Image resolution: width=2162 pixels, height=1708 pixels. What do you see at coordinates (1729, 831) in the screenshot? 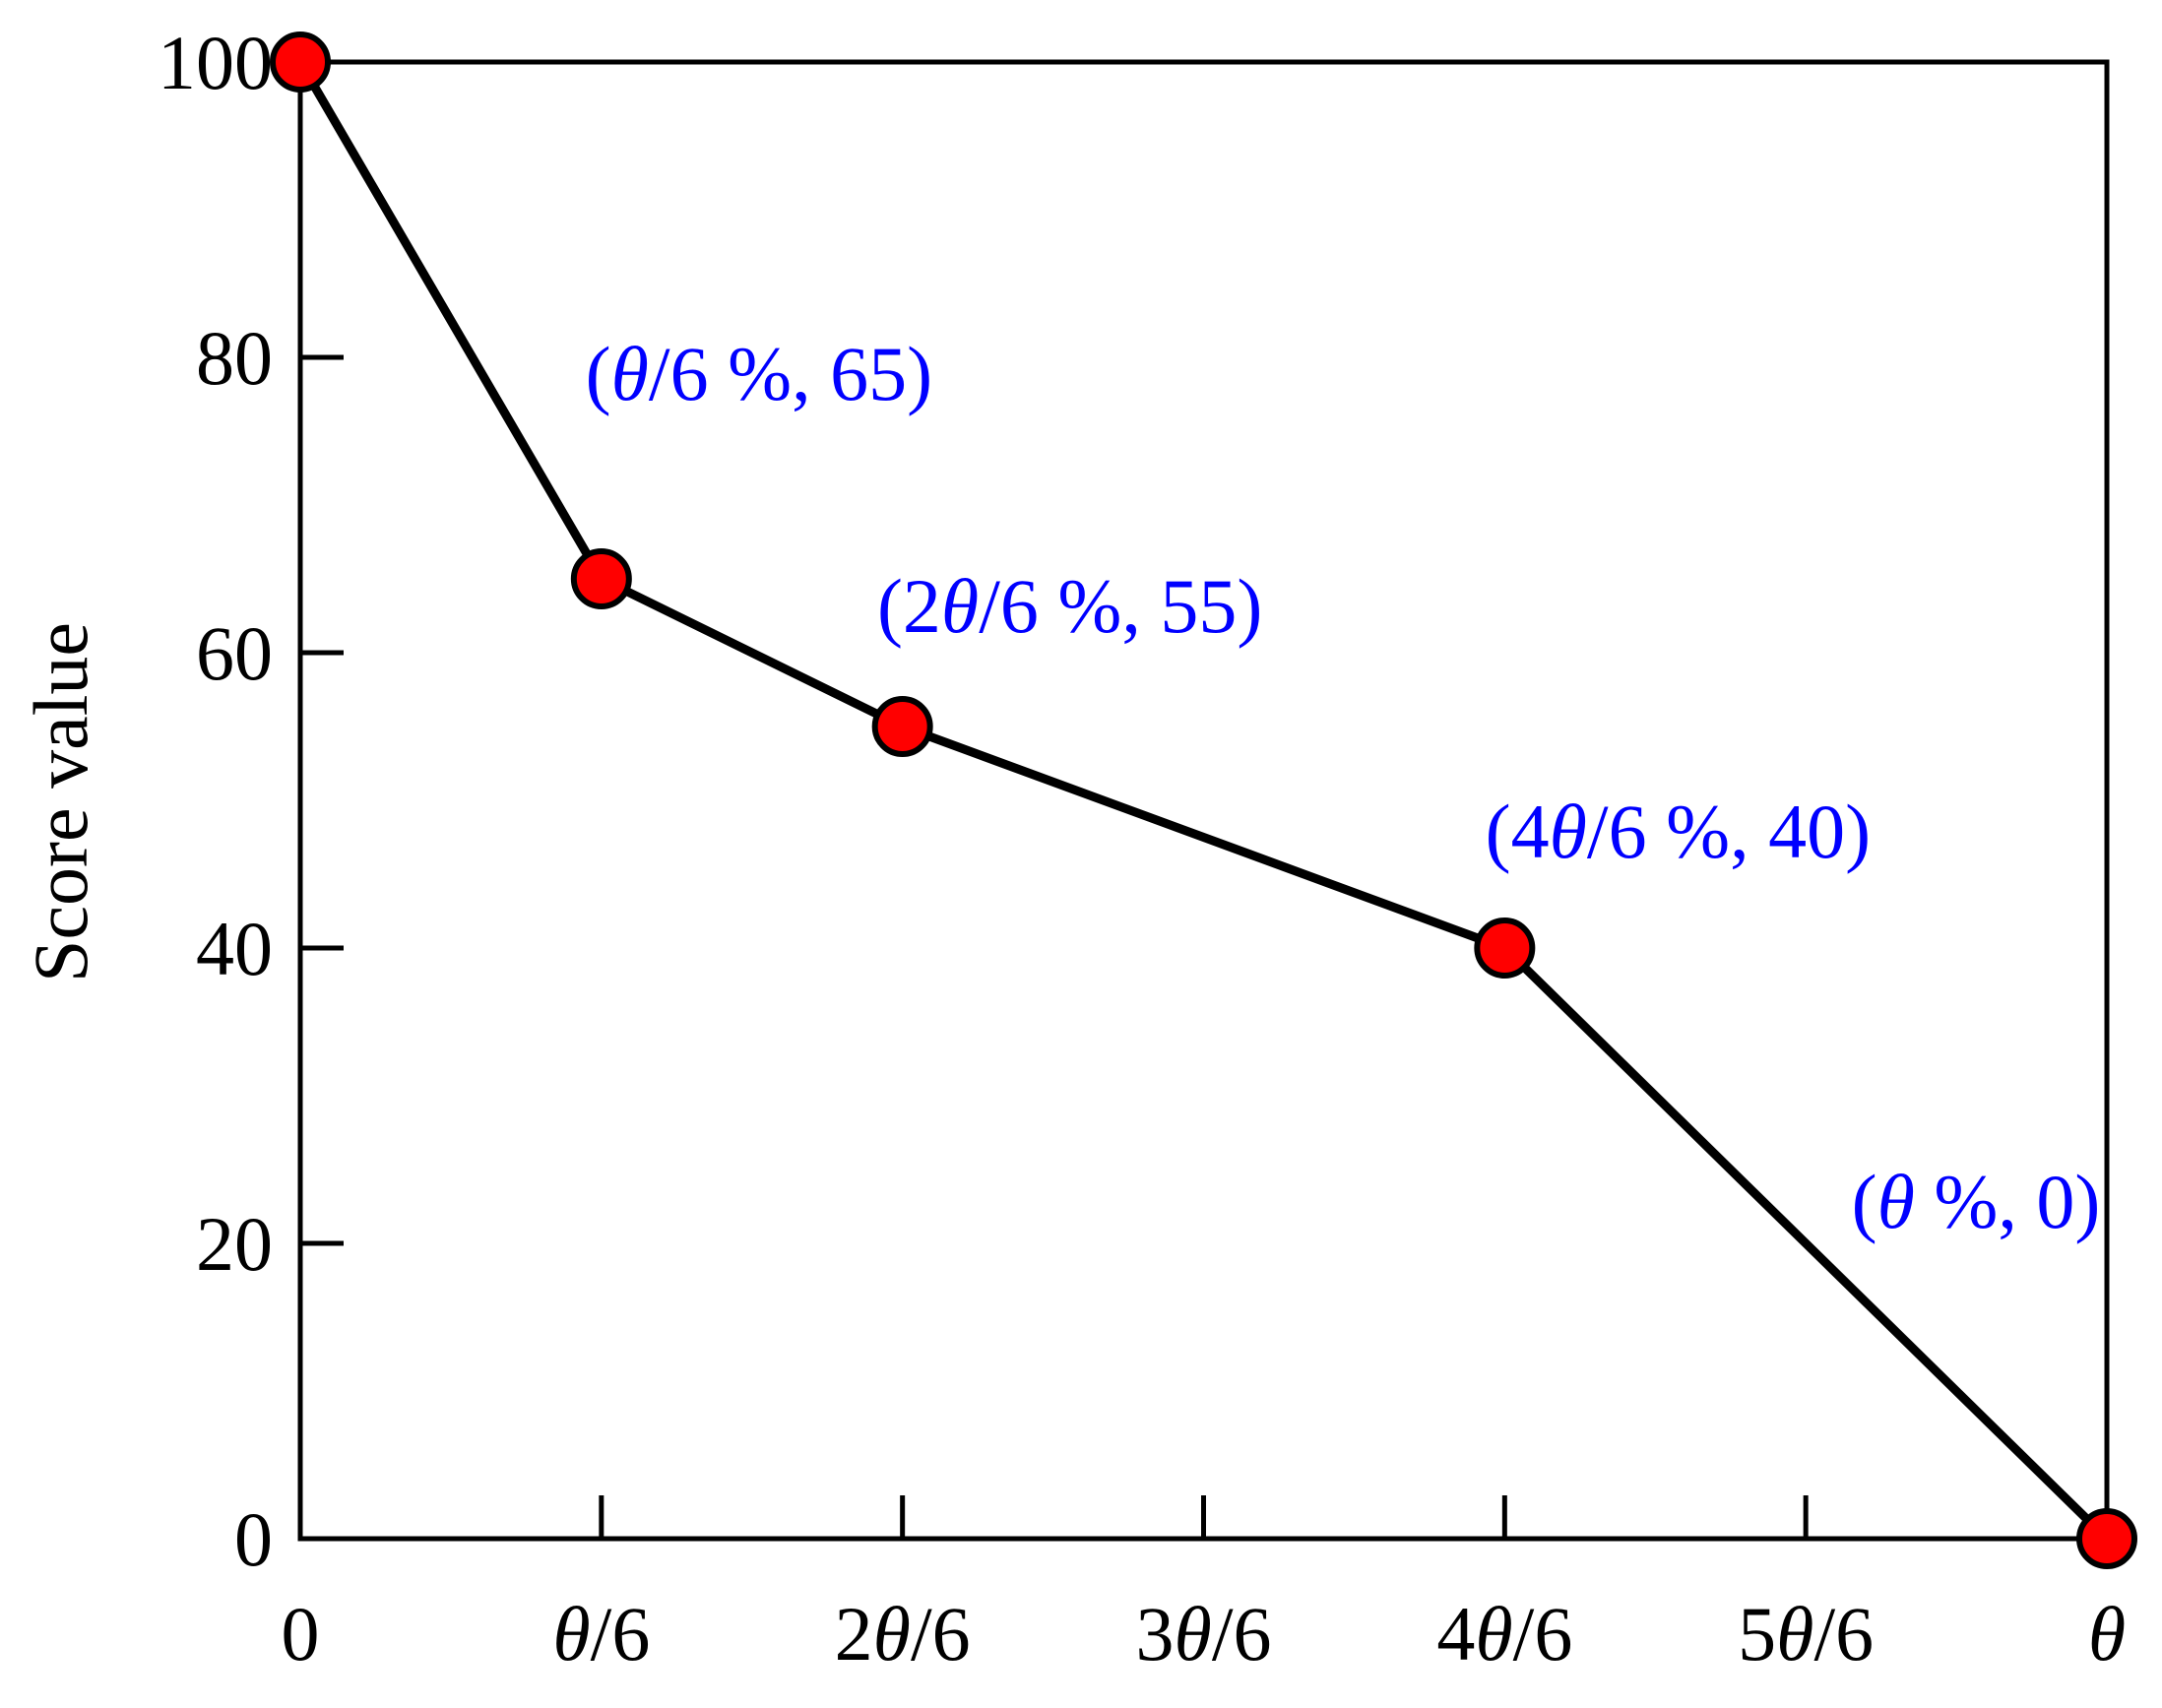
I see `text-part: /6 %, 40)` at bounding box center [1729, 831].